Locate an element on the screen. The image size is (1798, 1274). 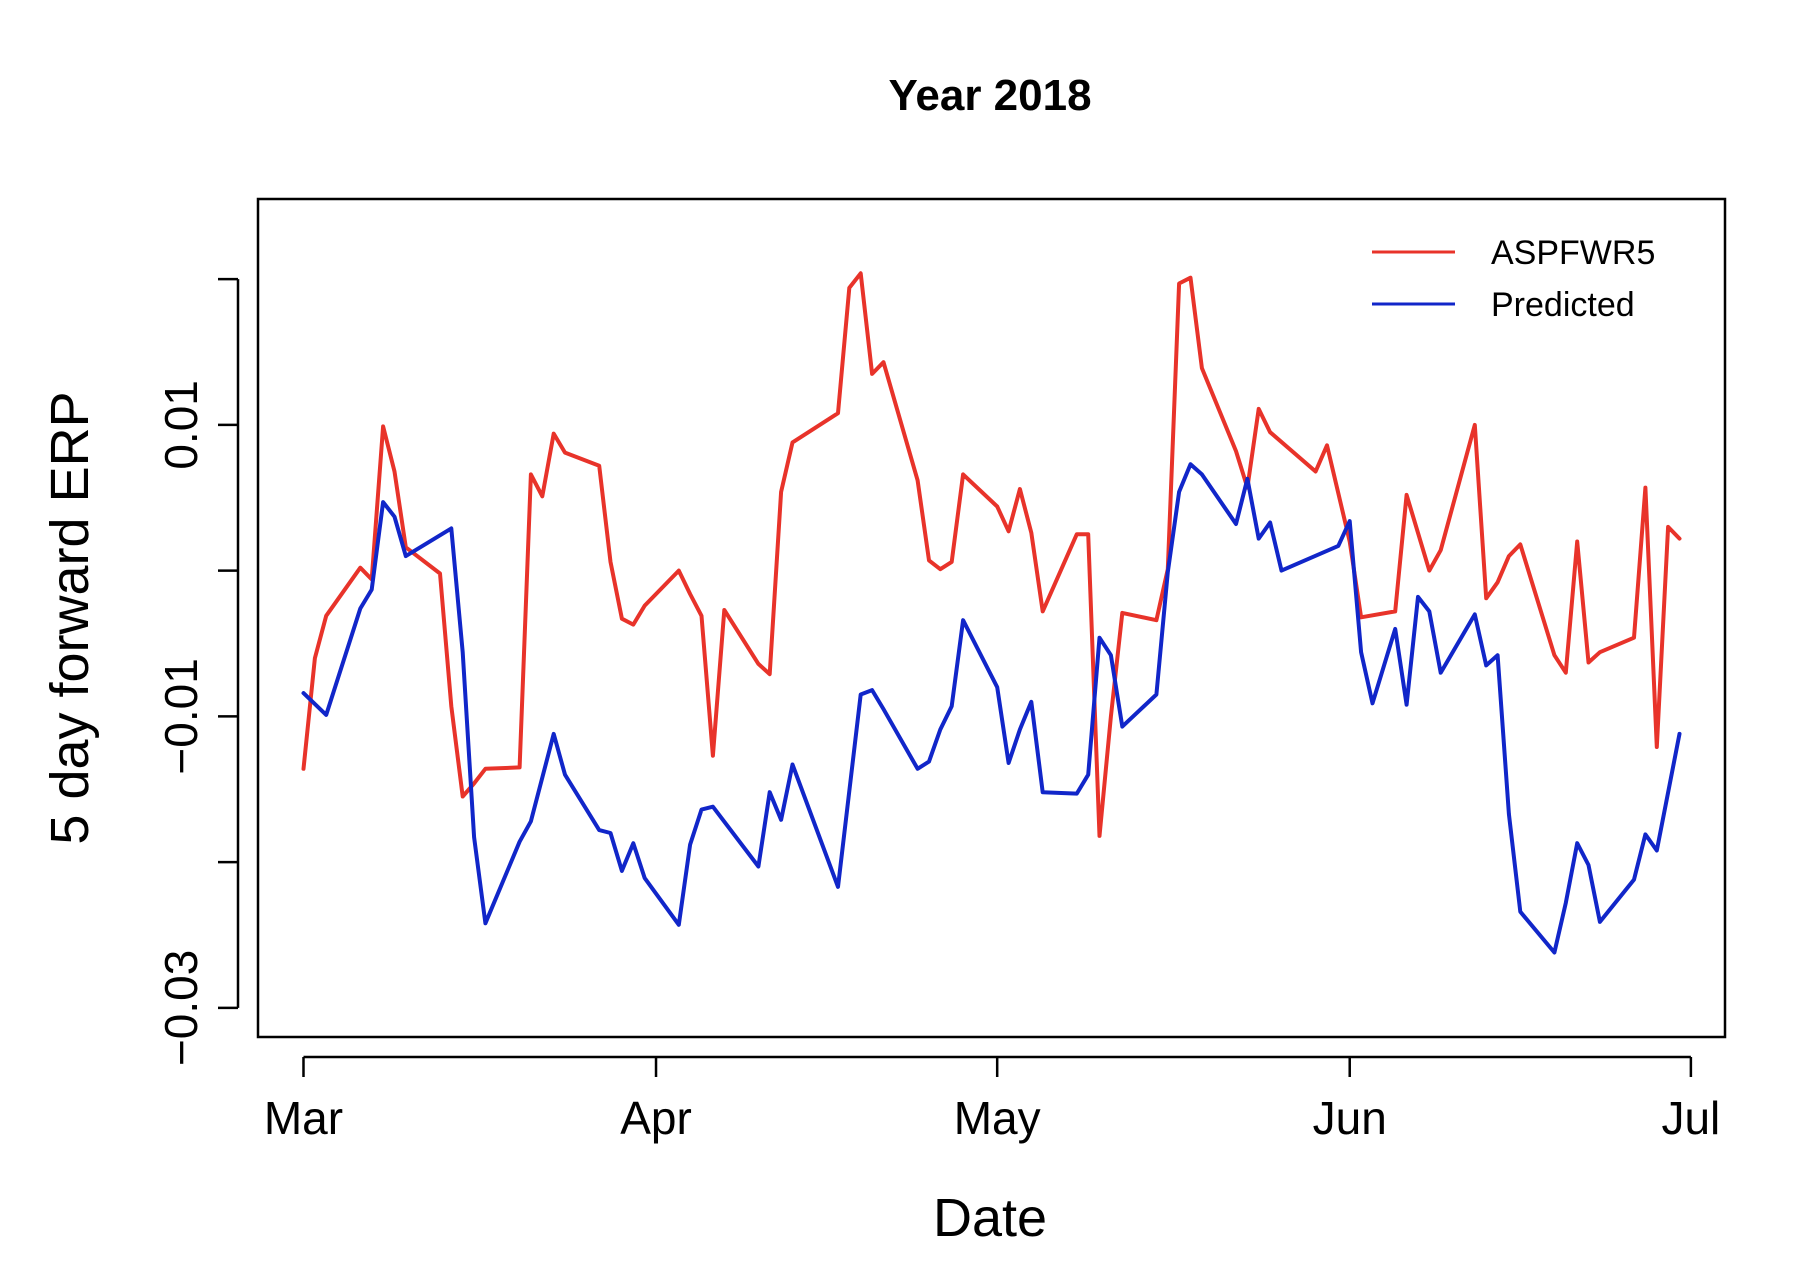
x-tick-label: May is located at coordinates (997, 1118).